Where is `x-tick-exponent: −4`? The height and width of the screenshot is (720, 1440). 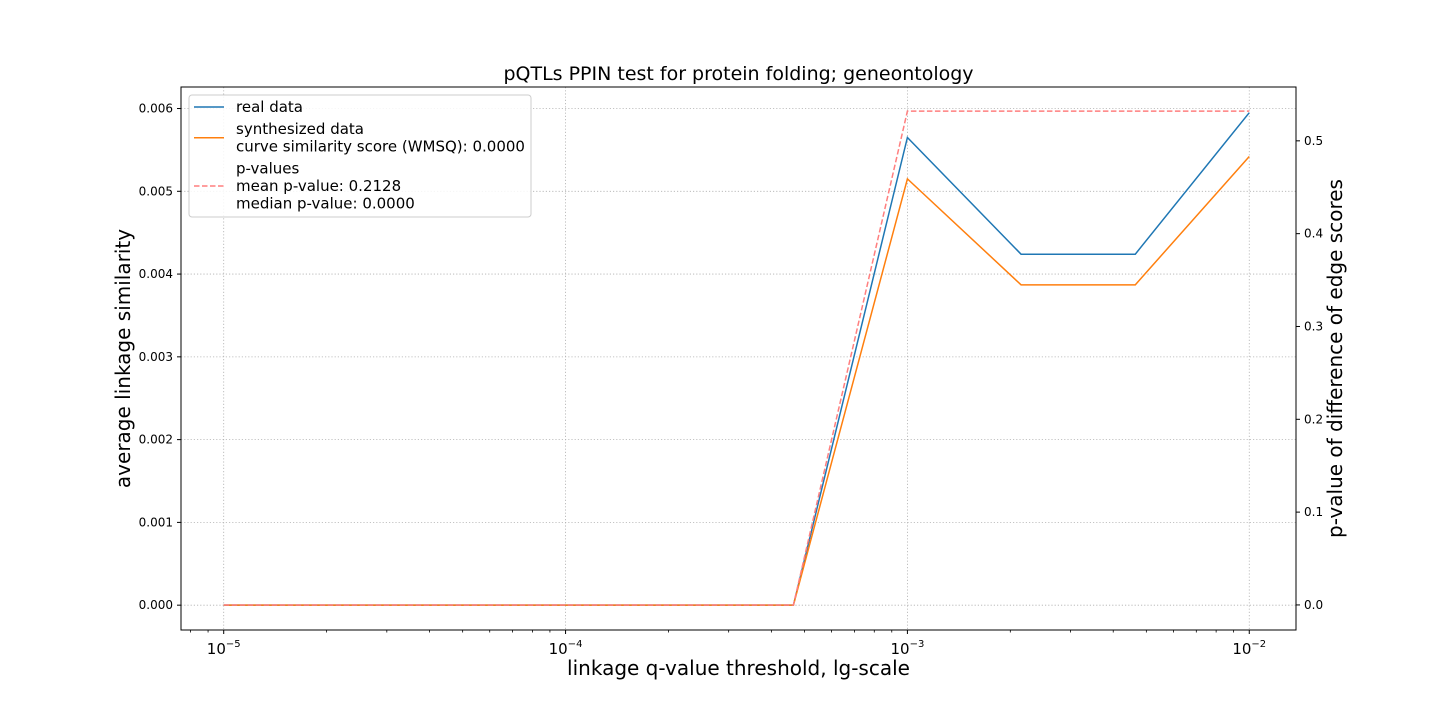 x-tick-exponent: −4 is located at coordinates (575, 644).